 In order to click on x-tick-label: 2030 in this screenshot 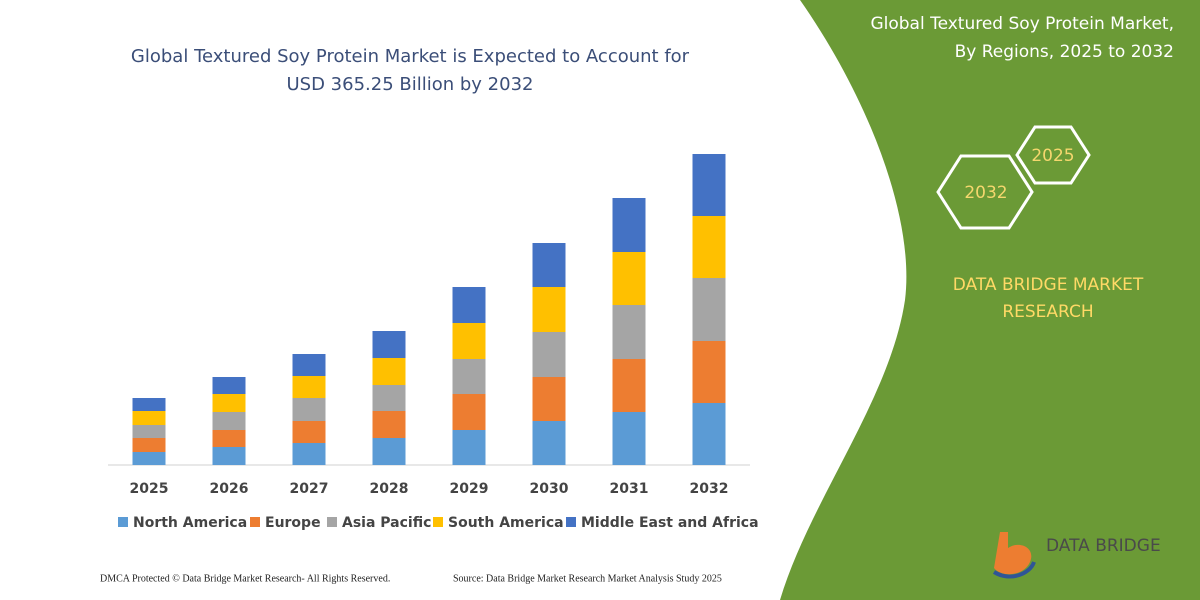, I will do `click(549, 489)`.